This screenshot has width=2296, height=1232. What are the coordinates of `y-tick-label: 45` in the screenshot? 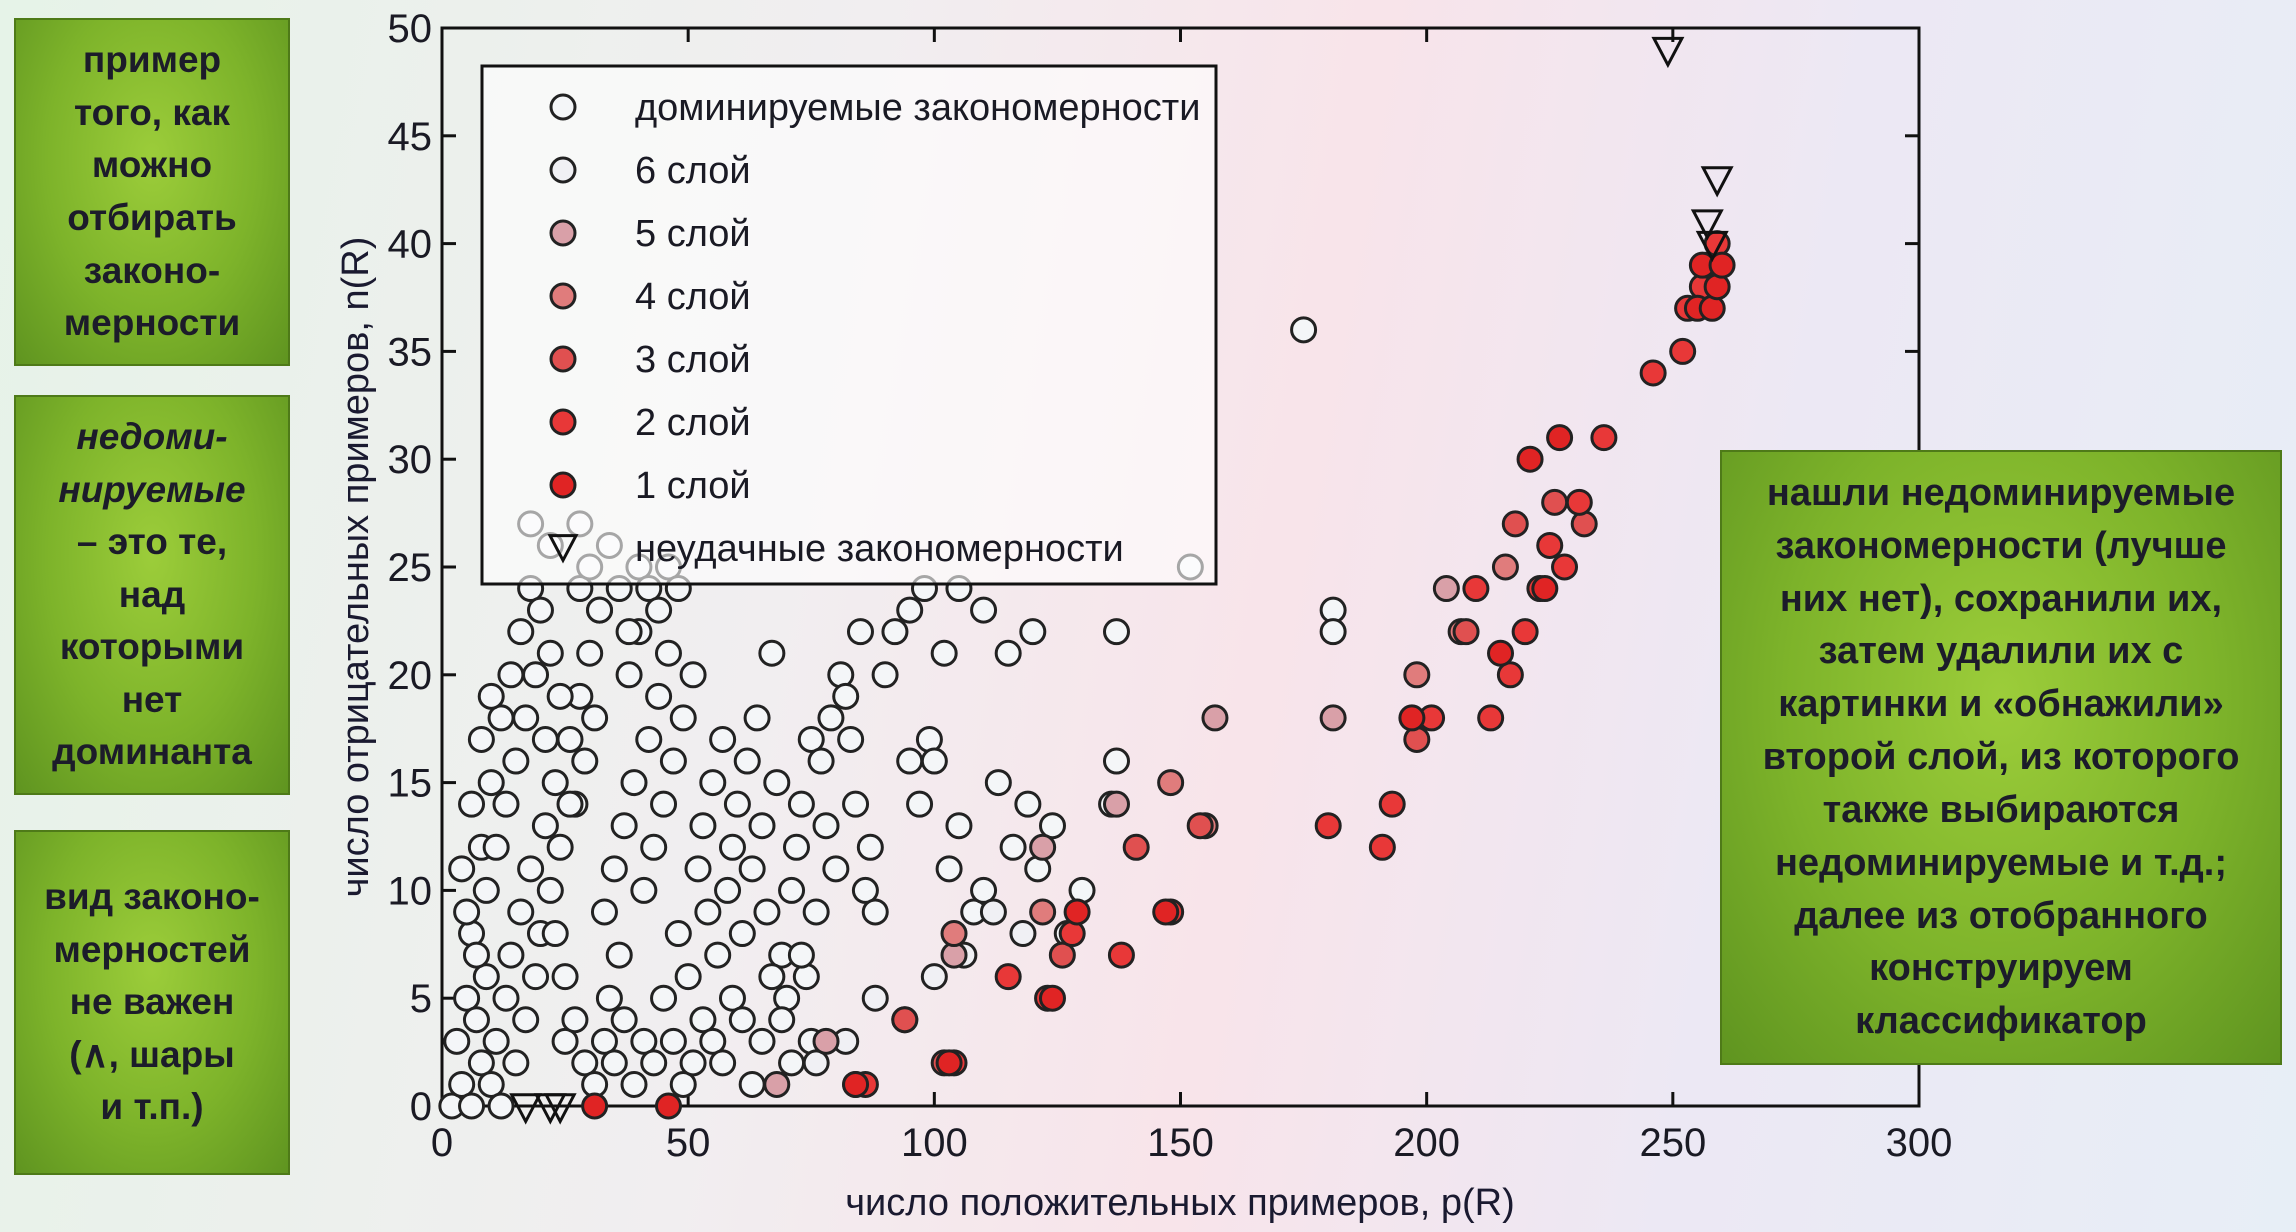 It's located at (410, 137).